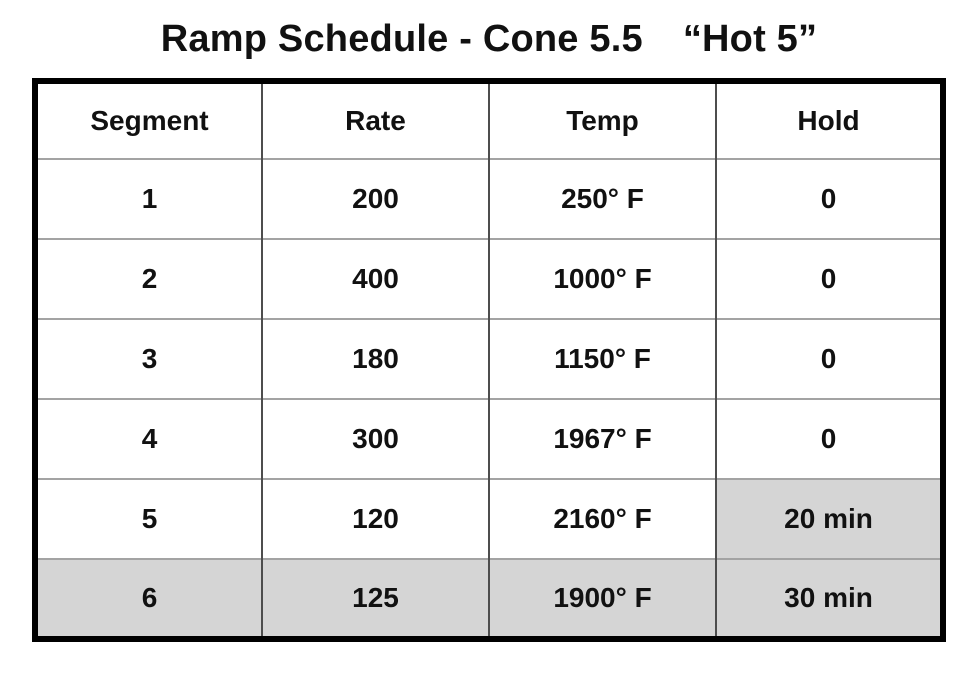 This screenshot has width=978, height=691. Describe the element at coordinates (375, 598) in the screenshot. I see `cell-rate: 125` at that location.